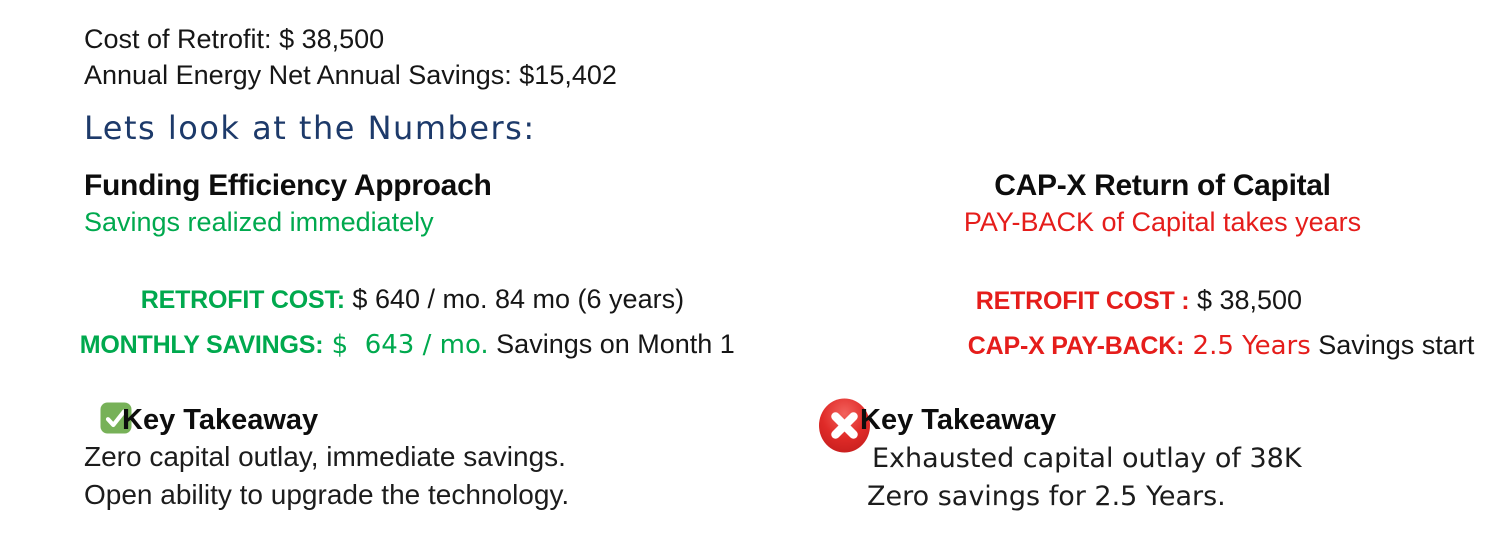 Image resolution: width=1512 pixels, height=537 pixels. What do you see at coordinates (1162, 222) in the screenshot?
I see `right-column-subtitle: PAY-BACK of Capital takes years` at bounding box center [1162, 222].